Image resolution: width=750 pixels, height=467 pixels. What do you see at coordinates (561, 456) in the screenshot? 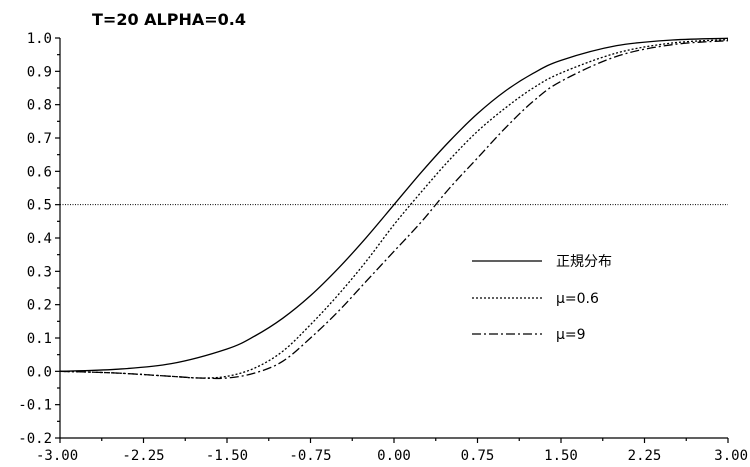
I see `x-tick-label: 1.50` at bounding box center [561, 456].